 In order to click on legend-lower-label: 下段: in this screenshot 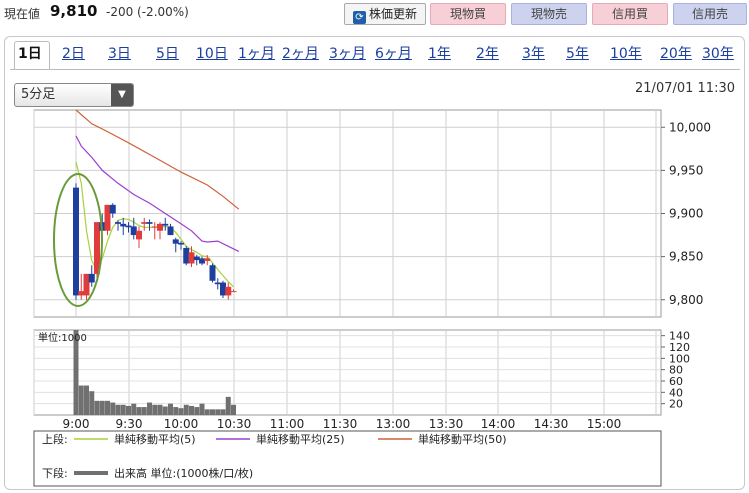, I will do `click(55, 473)`.